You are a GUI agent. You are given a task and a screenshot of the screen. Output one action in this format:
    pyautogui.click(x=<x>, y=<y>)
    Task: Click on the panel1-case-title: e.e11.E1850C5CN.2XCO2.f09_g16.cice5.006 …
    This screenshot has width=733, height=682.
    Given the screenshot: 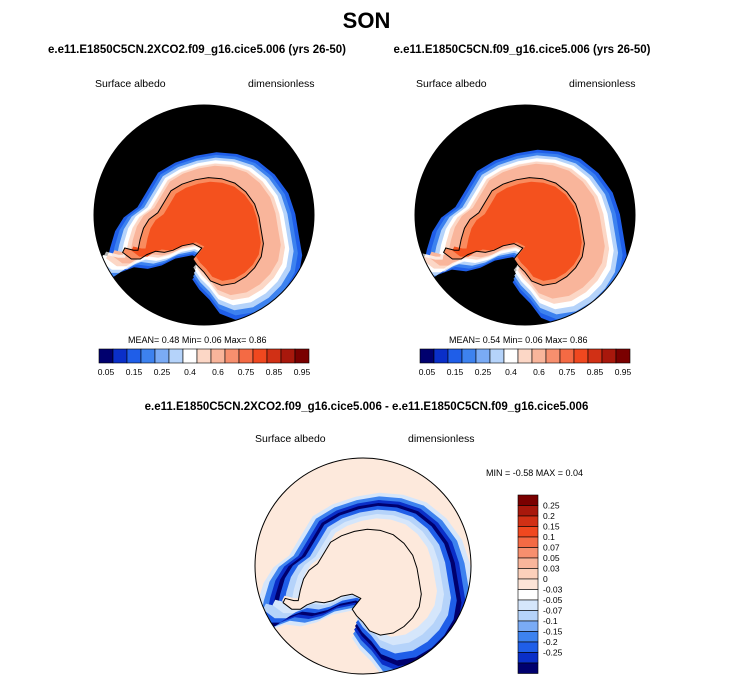 What is the action you would take?
    pyautogui.click(x=197, y=50)
    